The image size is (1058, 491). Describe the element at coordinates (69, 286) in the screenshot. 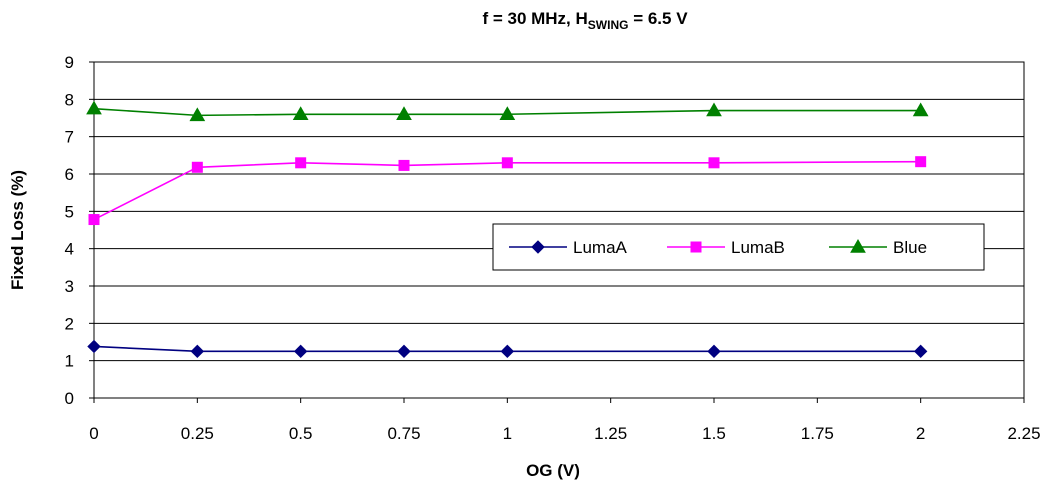

I see `y-tick-label: 3` at that location.